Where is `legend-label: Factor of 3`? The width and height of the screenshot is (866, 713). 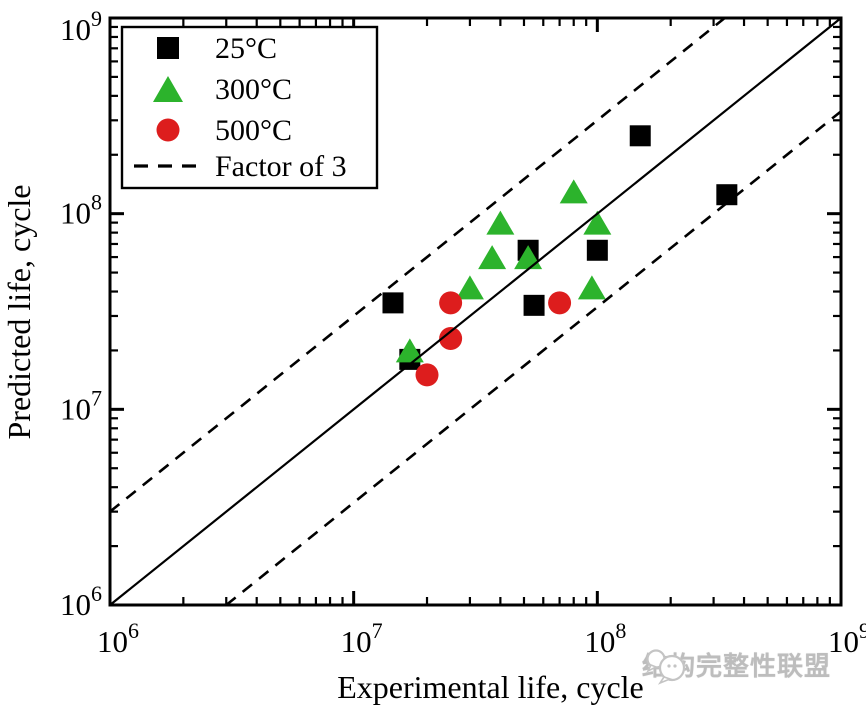 legend-label: Factor of 3 is located at coordinates (281, 166).